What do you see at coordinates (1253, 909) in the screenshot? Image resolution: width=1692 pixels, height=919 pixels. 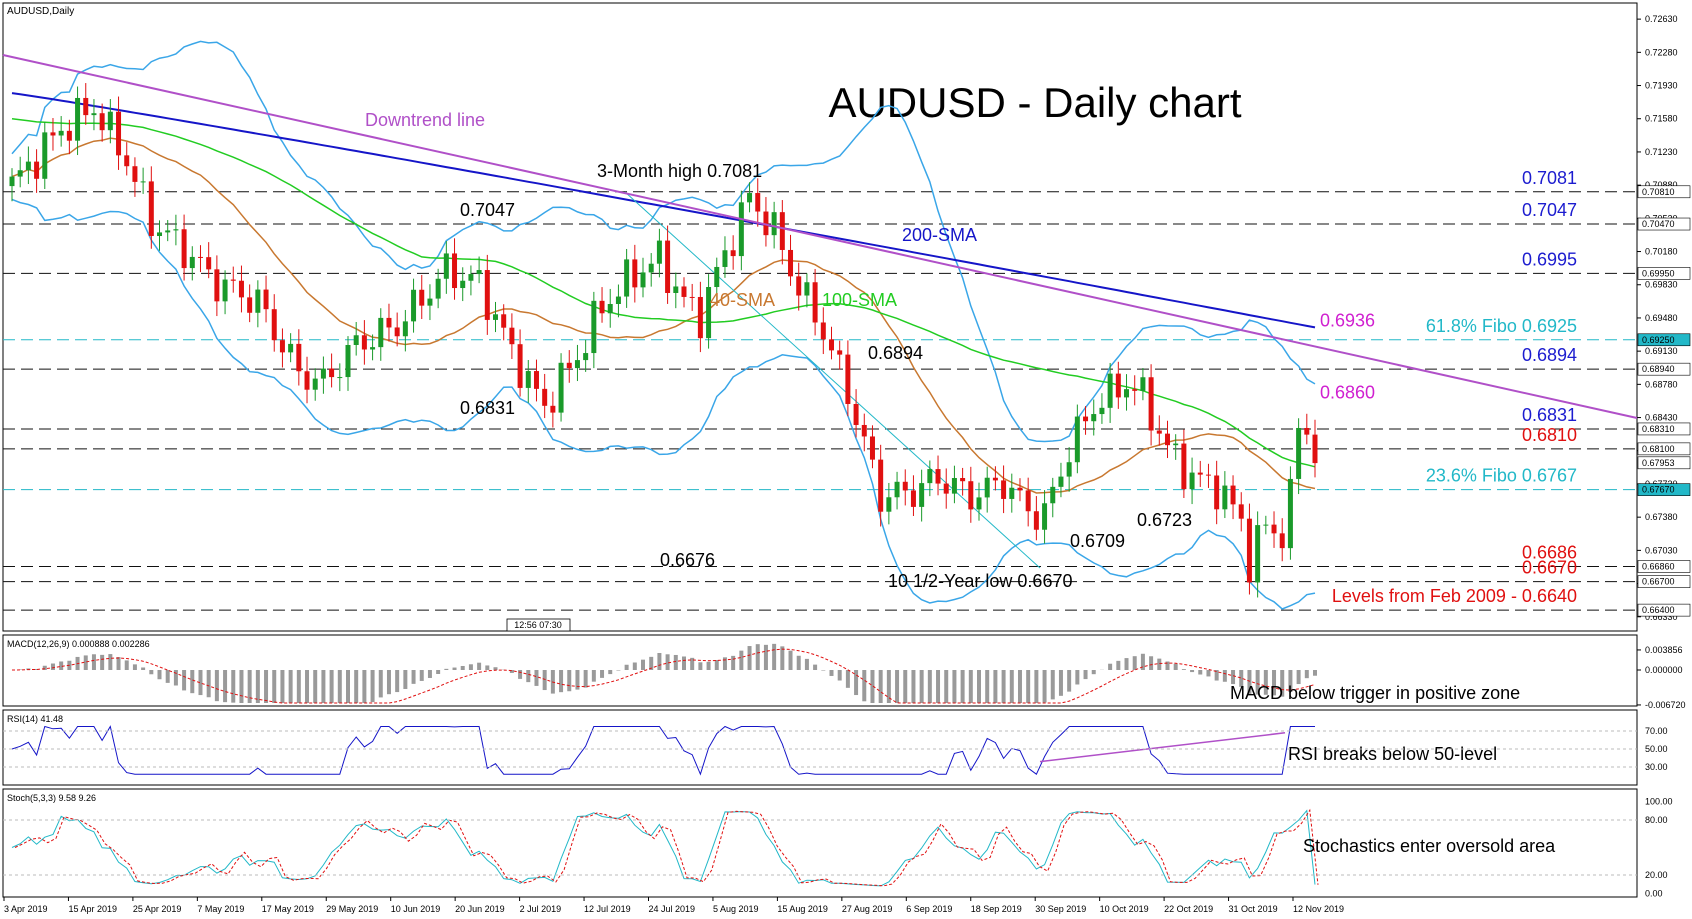 I see `time-tick-label: 31 Oct 2019` at bounding box center [1253, 909].